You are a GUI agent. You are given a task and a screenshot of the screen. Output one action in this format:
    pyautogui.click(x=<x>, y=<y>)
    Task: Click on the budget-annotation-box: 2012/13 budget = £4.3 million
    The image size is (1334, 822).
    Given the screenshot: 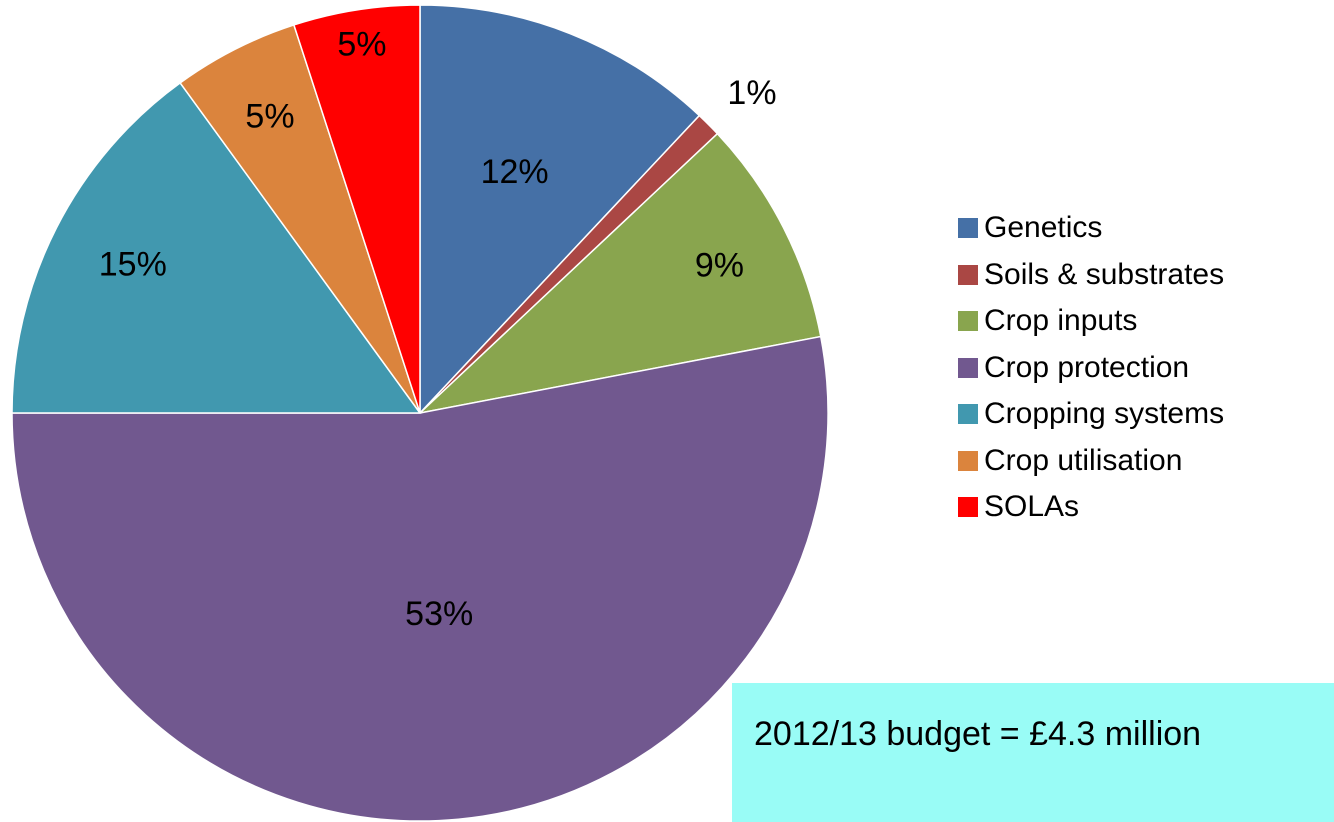 What is the action you would take?
    pyautogui.click(x=1033, y=752)
    